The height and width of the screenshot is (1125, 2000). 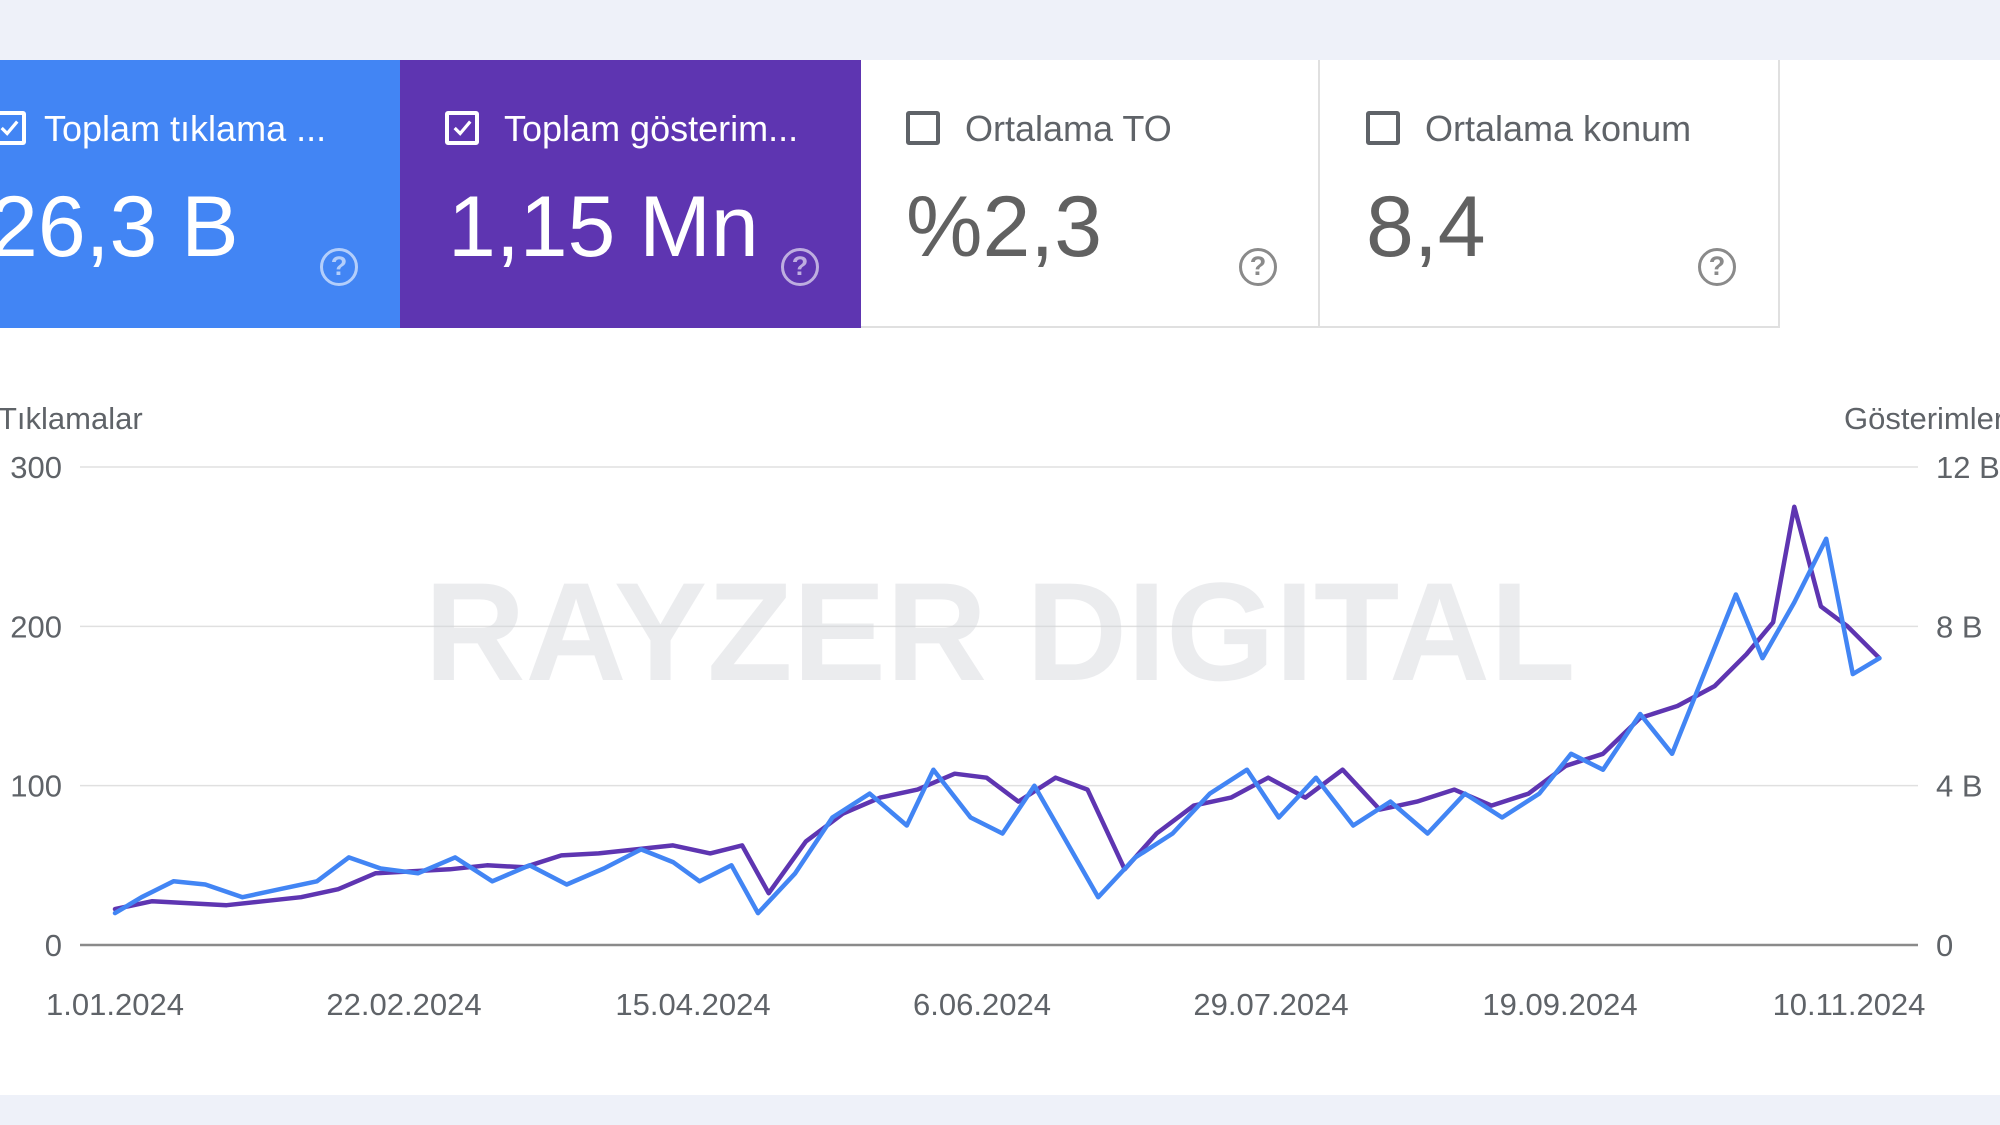 I want to click on metric-card-position: Ortalama konum 8,4 ?, so click(x=1550, y=194).